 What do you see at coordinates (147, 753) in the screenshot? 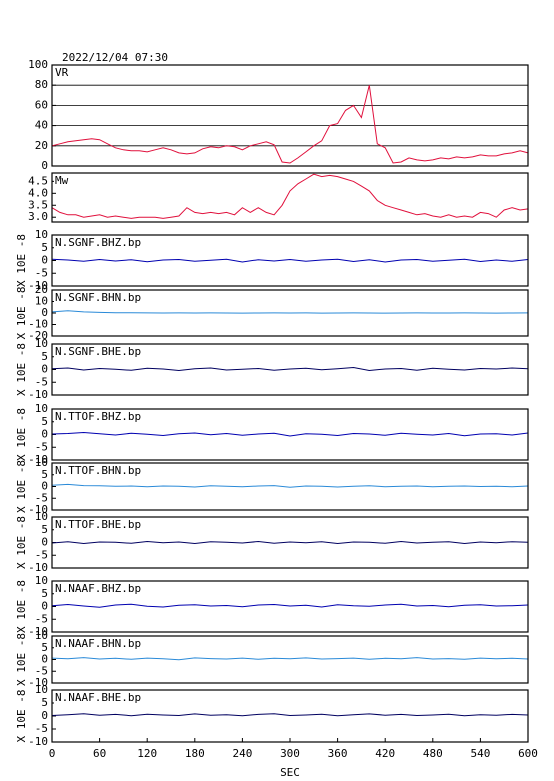
I see `x-tick-label: 120` at bounding box center [147, 753].